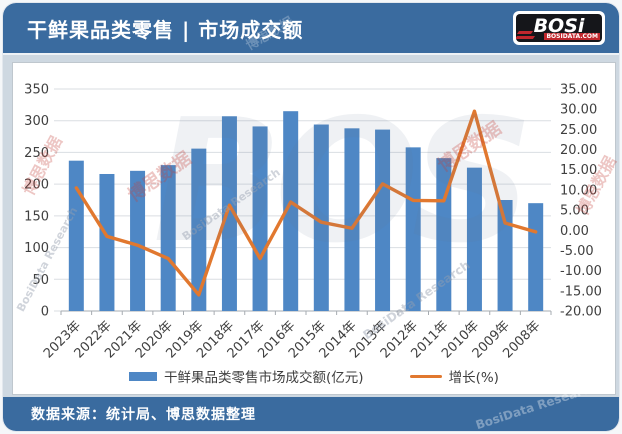 This screenshot has width=622, height=434. I want to click on bar-2018年, so click(229, 213).